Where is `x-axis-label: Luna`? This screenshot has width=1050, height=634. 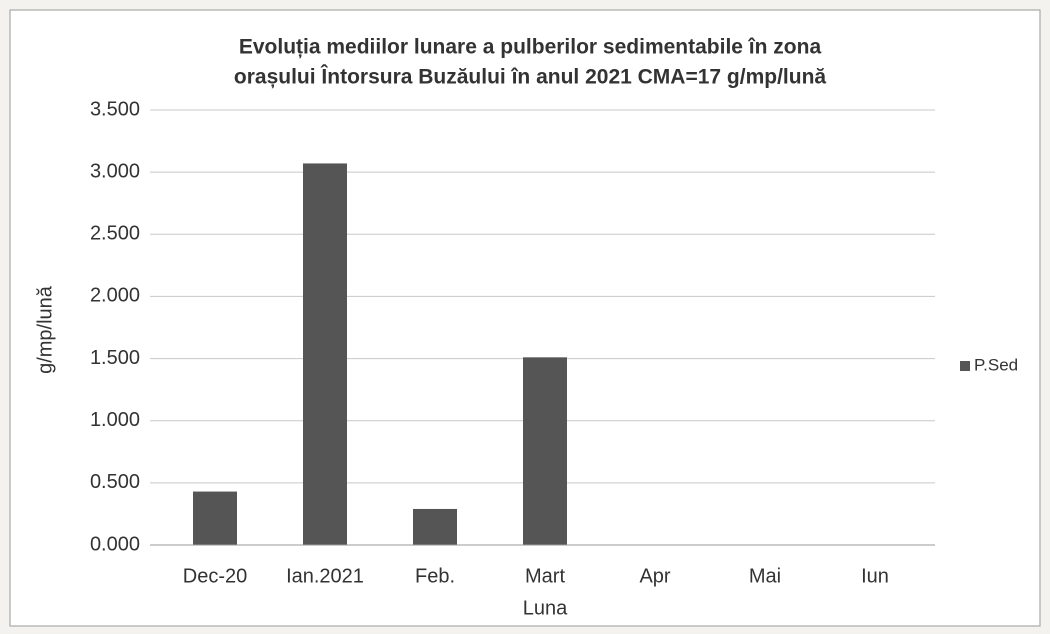
x-axis-label: Luna is located at coordinates (545, 608).